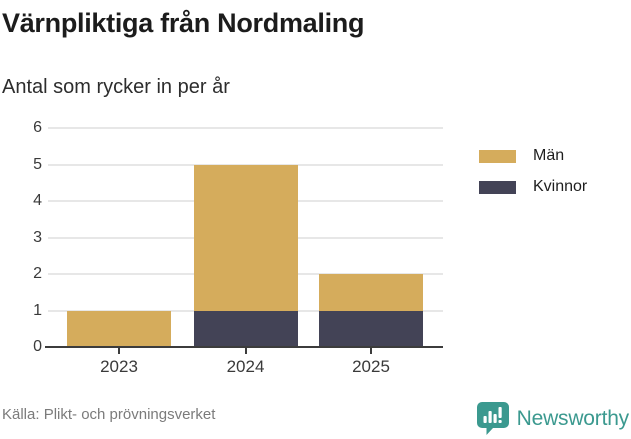 The height and width of the screenshot is (439, 631). Describe the element at coordinates (497, 156) in the screenshot. I see `legend-swatch-man` at that location.